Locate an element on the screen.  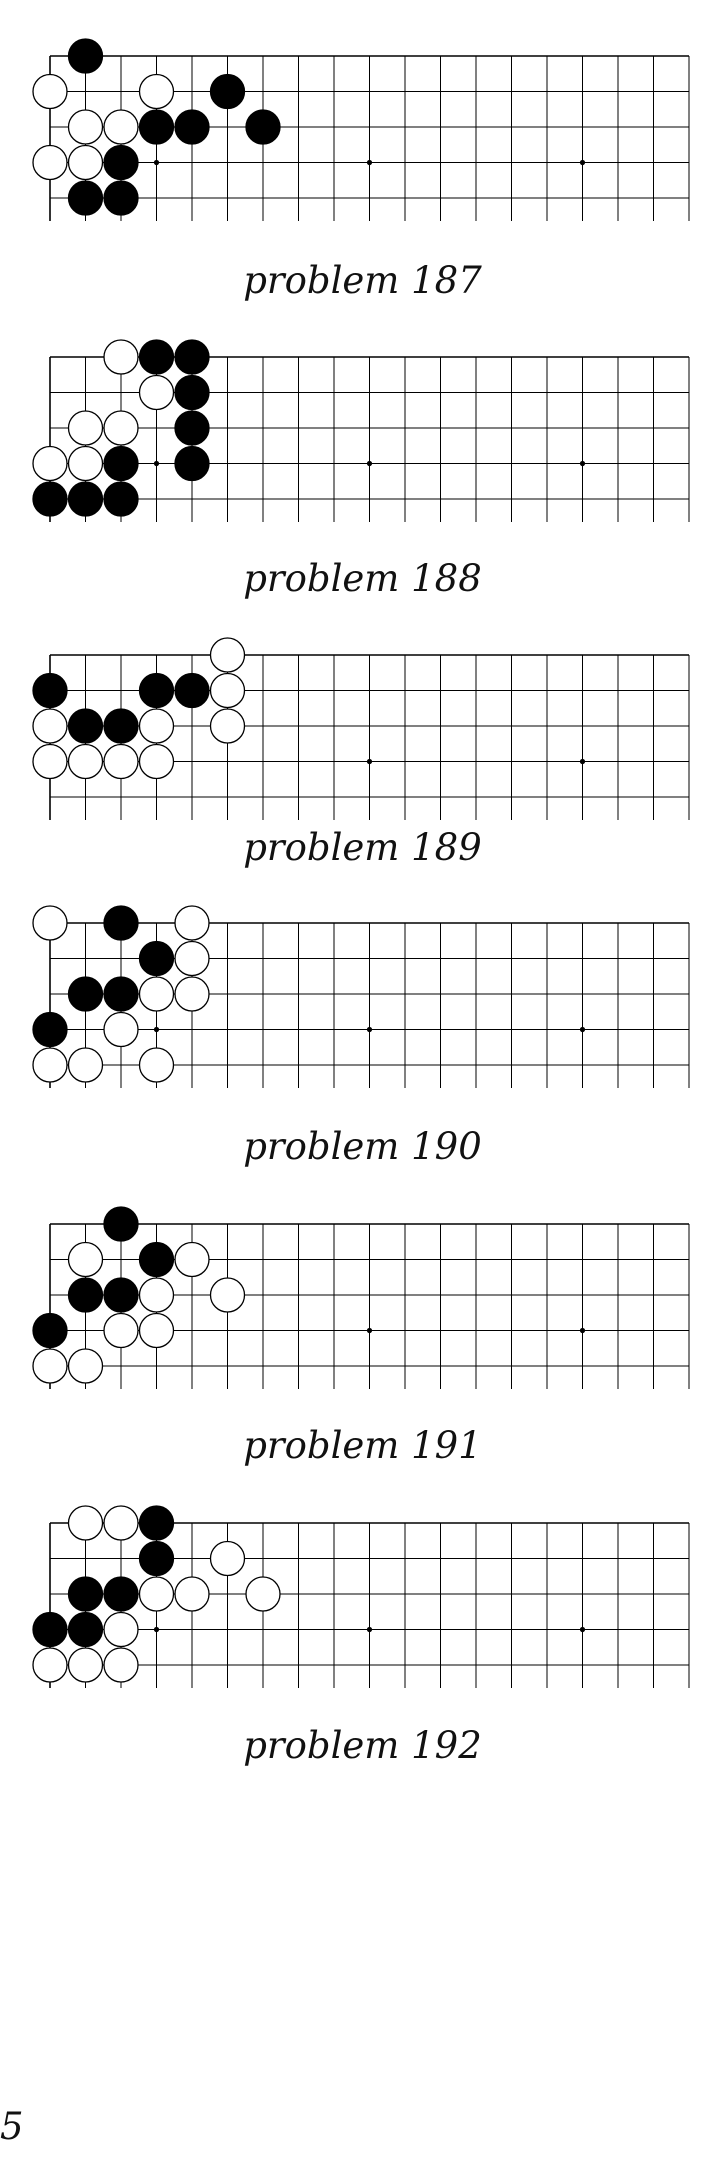
problem-caption: problem 188 is located at coordinates (362, 578).